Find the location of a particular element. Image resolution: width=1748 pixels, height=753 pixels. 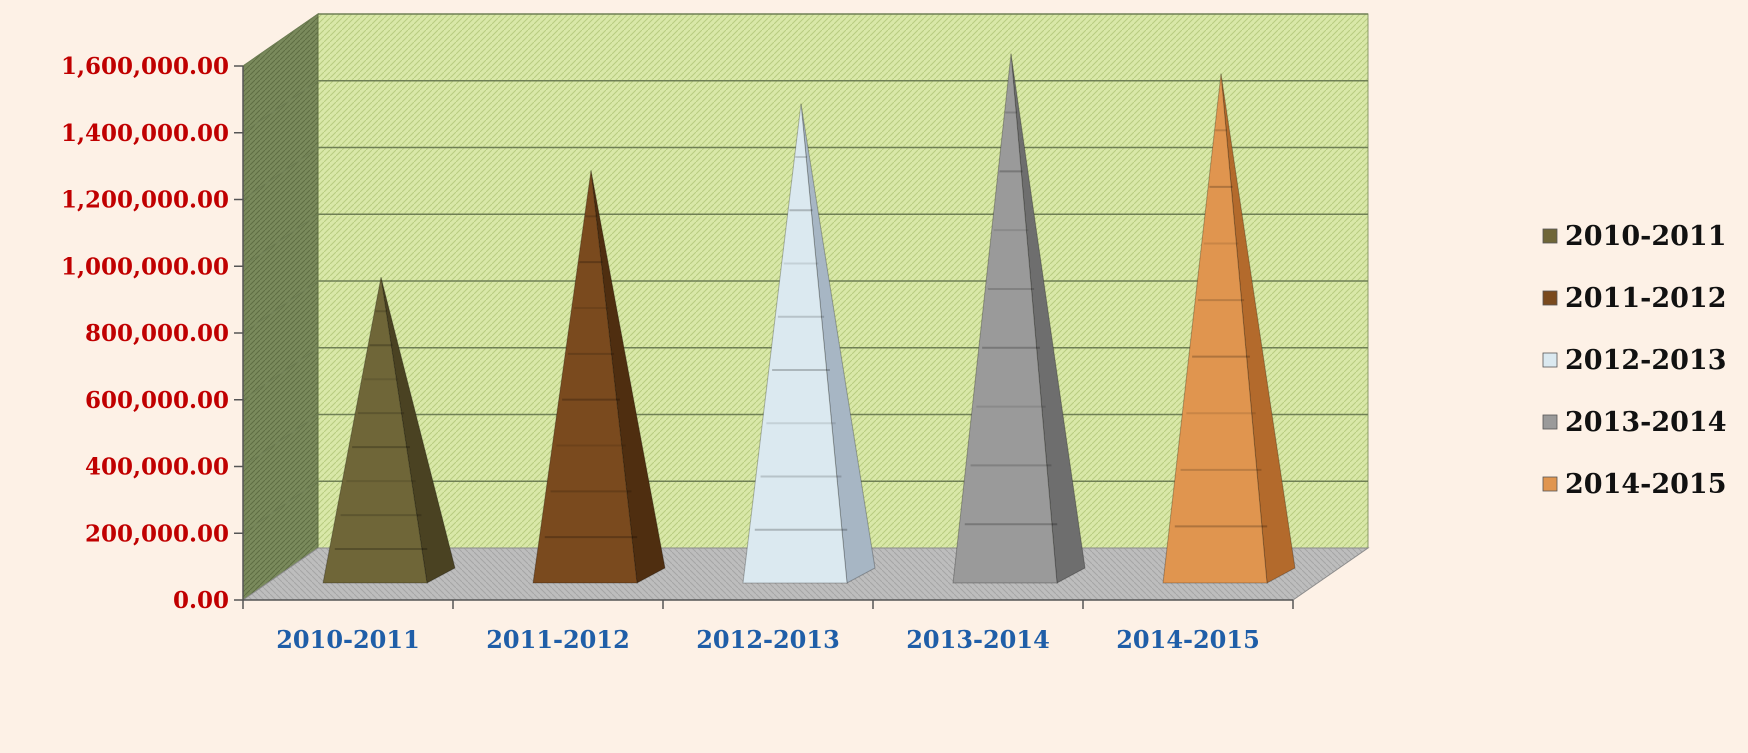

pyramid-bar-2011-2012 is located at coordinates (599, 377).